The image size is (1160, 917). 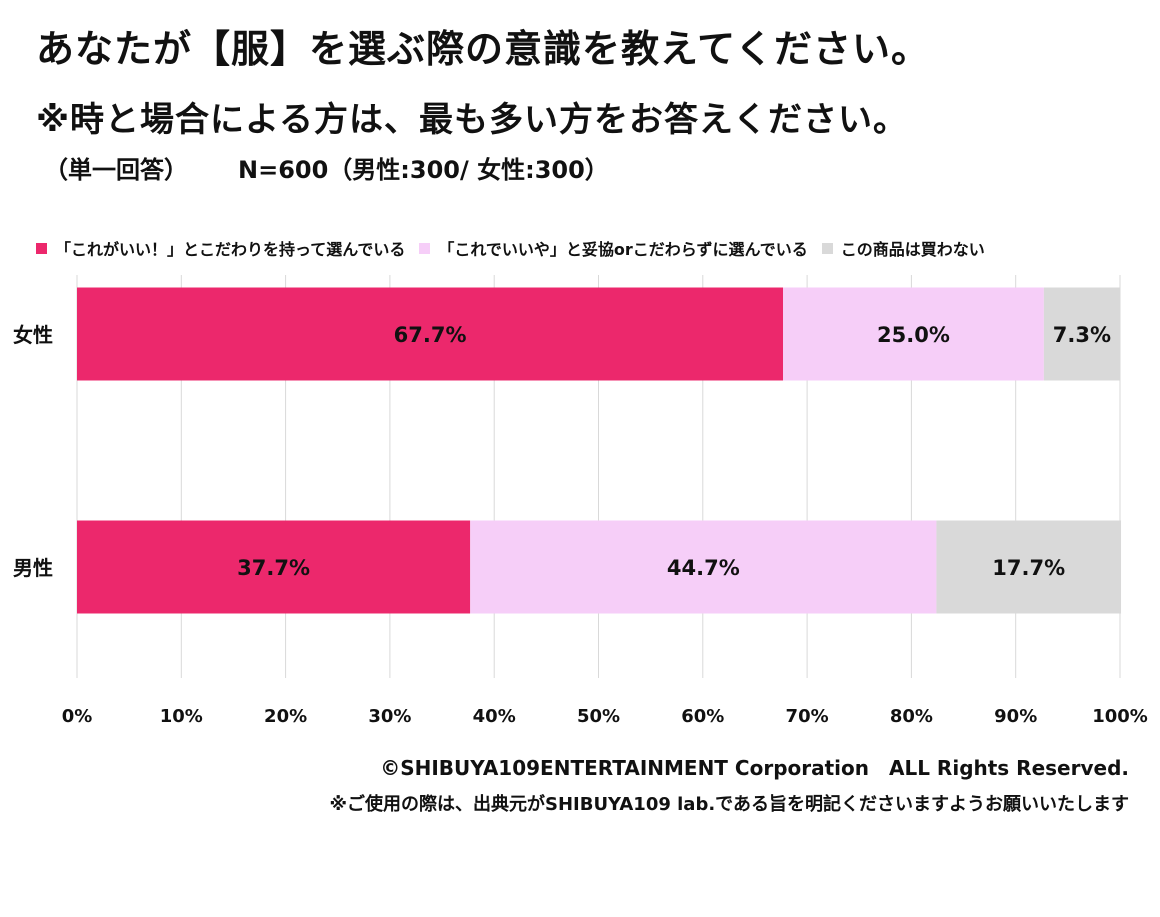 I want to click on answer-type: （単一回答）, so click(x=116, y=170).